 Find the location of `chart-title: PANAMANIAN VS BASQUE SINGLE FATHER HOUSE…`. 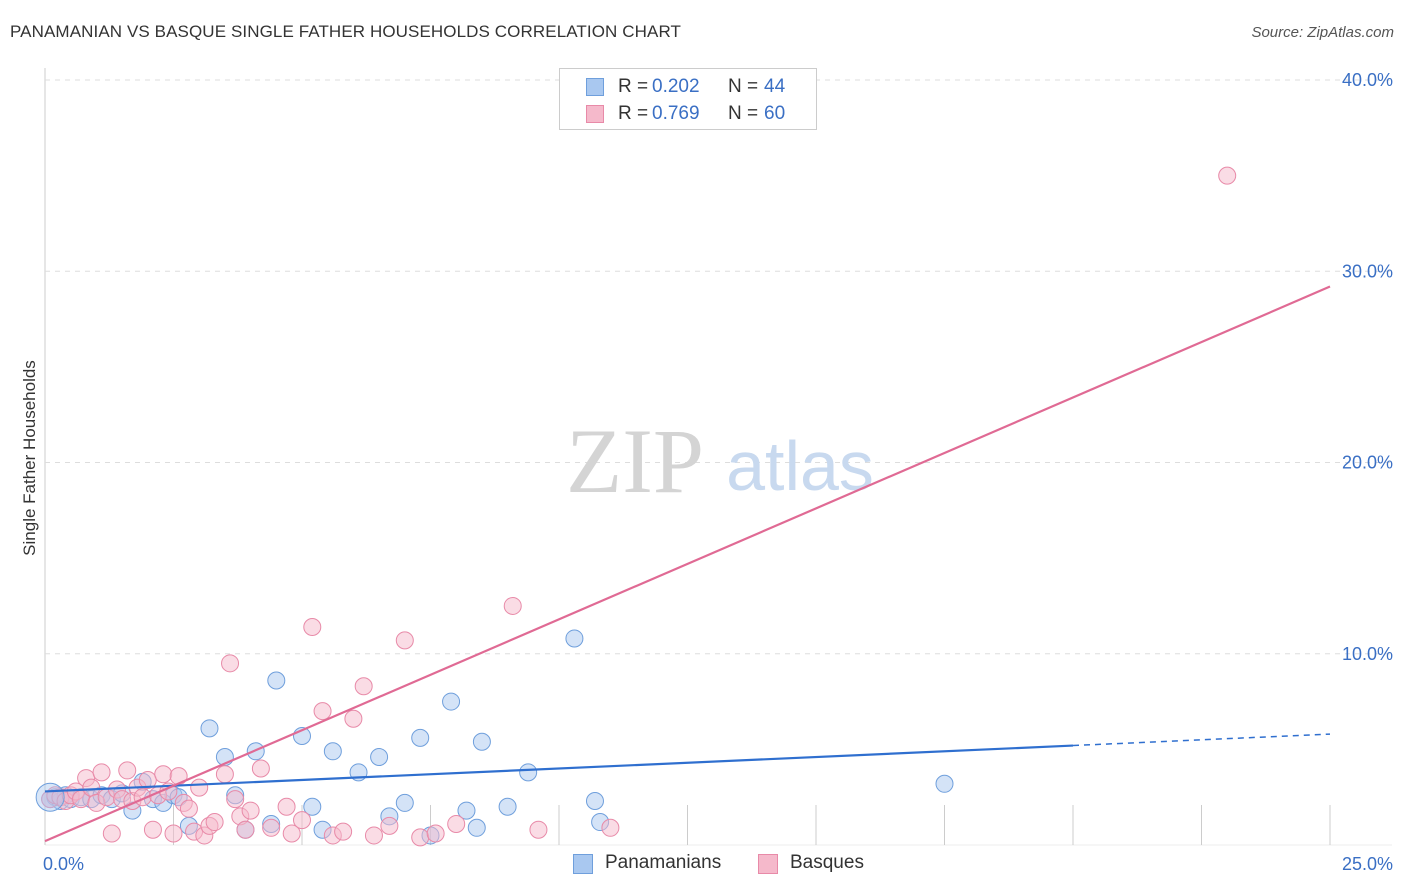

chart-title: PANAMANIAN VS BASQUE SINGLE FATHER HOUSE… is located at coordinates (346, 31).